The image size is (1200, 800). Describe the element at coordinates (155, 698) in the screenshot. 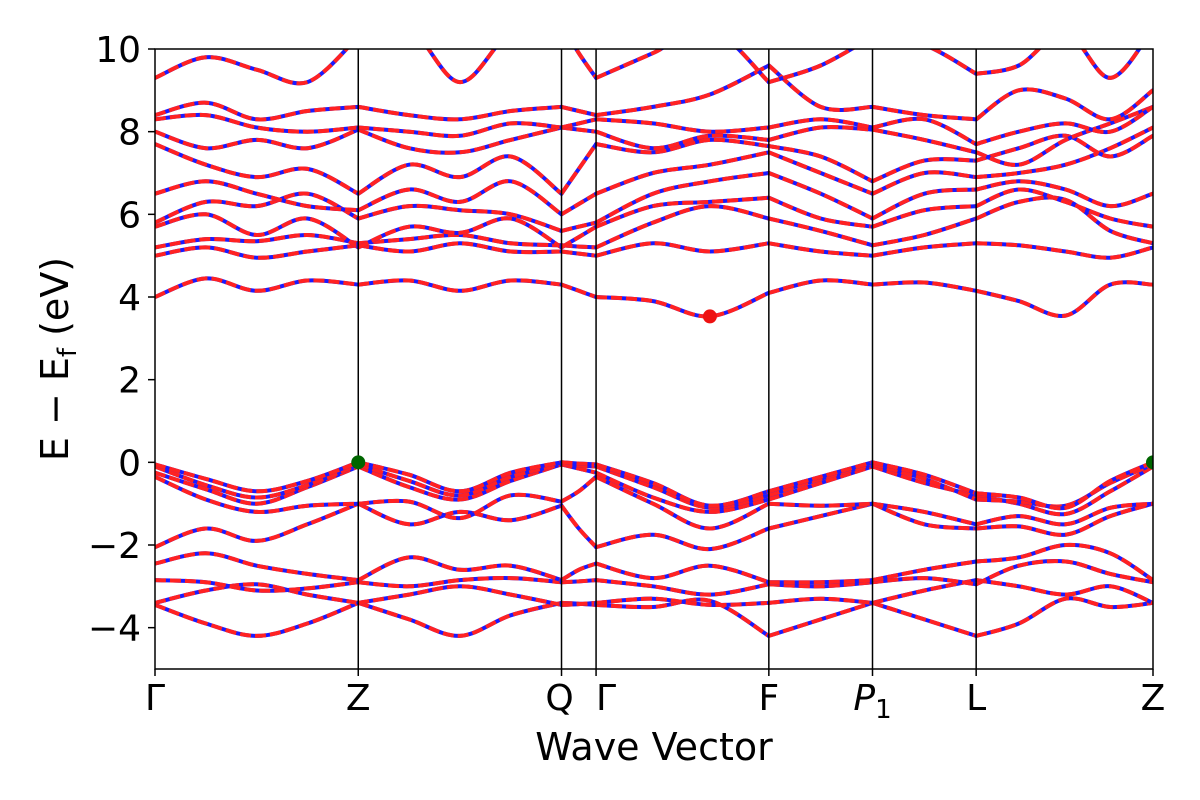

I see `x-tick-label-0: Γ` at that location.